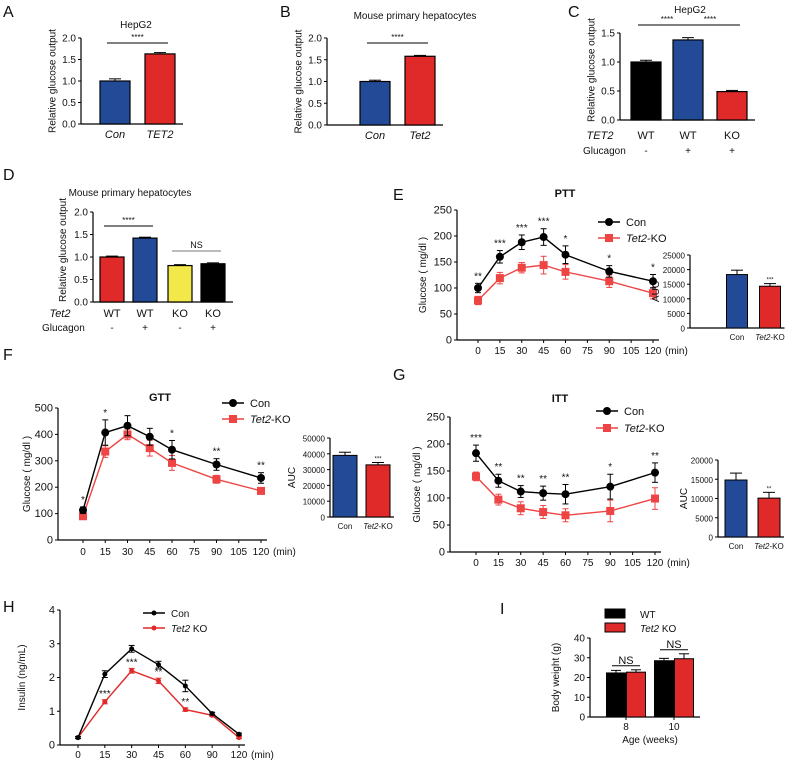  What do you see at coordinates (436, 418) in the screenshot?
I see `y-tick-label: 250` at bounding box center [436, 418].